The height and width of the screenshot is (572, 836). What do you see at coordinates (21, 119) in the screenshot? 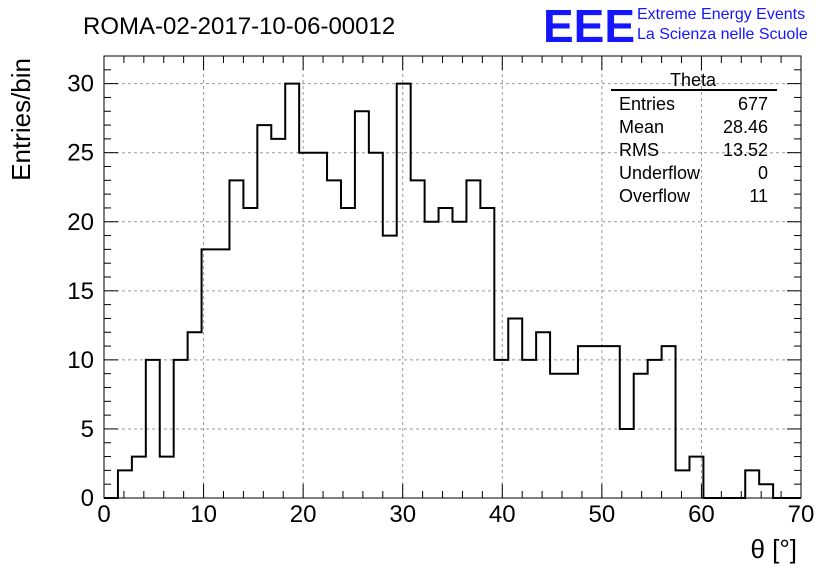
I see `y-axis-title: Entries/bin` at bounding box center [21, 119].